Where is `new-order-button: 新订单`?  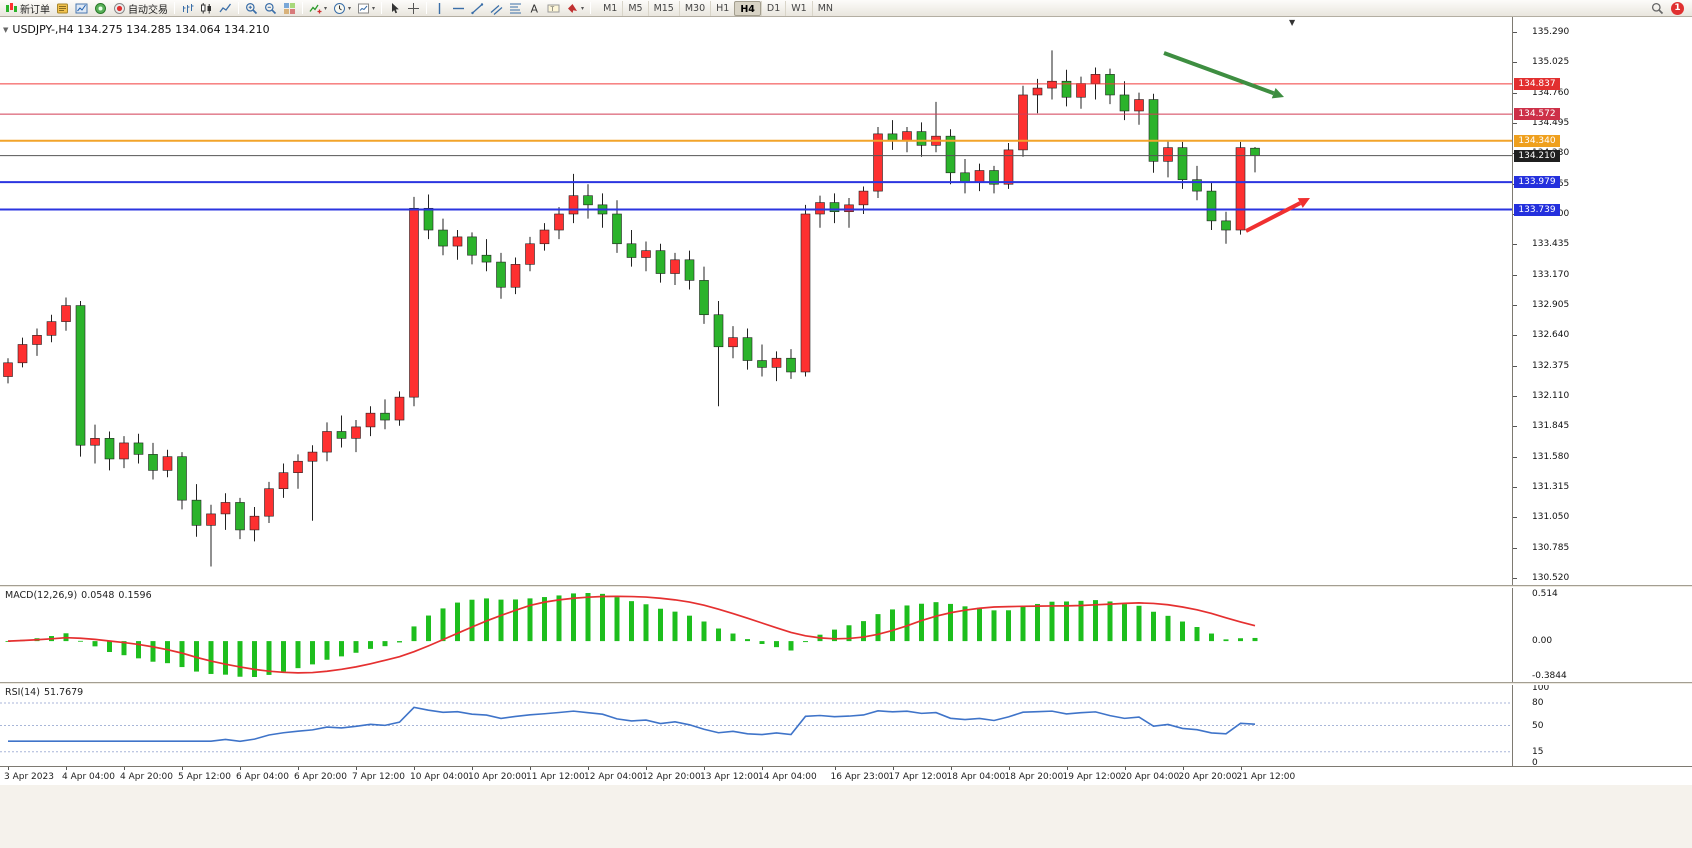
new-order-button: 新订单 is located at coordinates (27, 8).